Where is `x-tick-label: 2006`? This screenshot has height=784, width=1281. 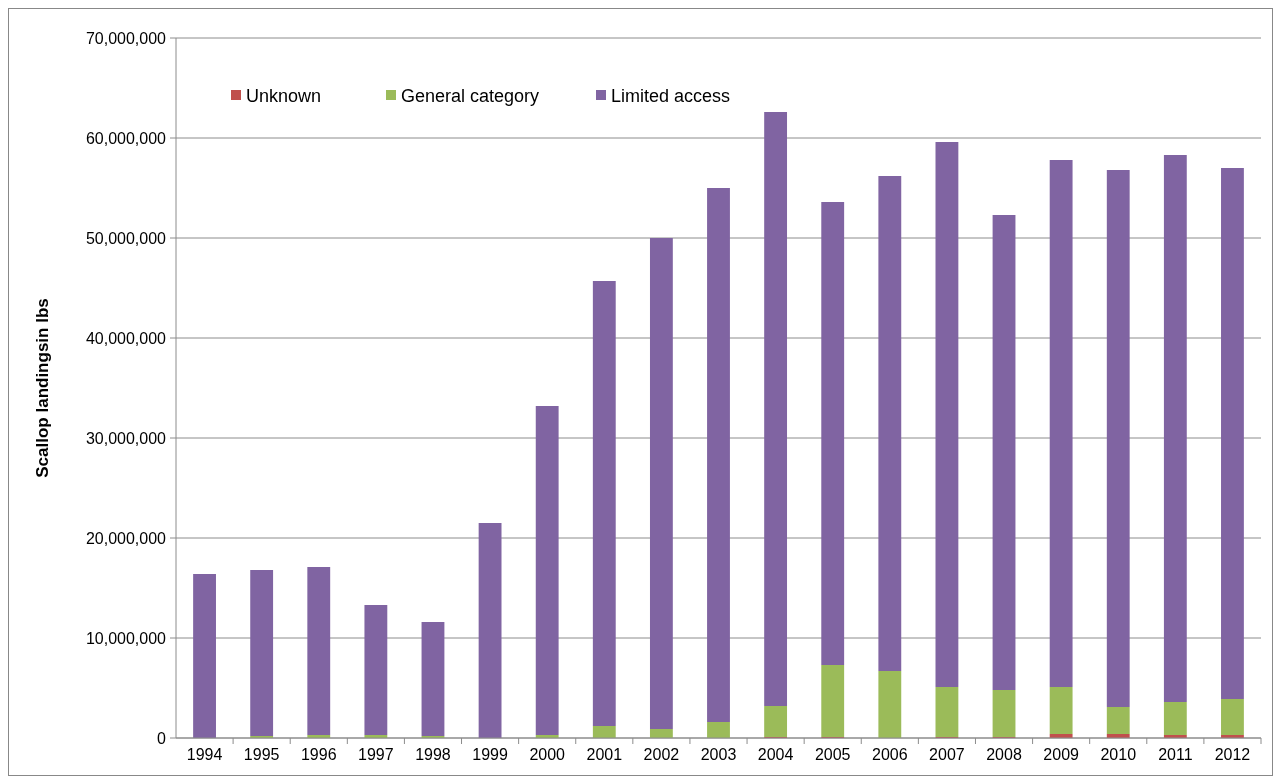
x-tick-label: 2006 is located at coordinates (890, 754).